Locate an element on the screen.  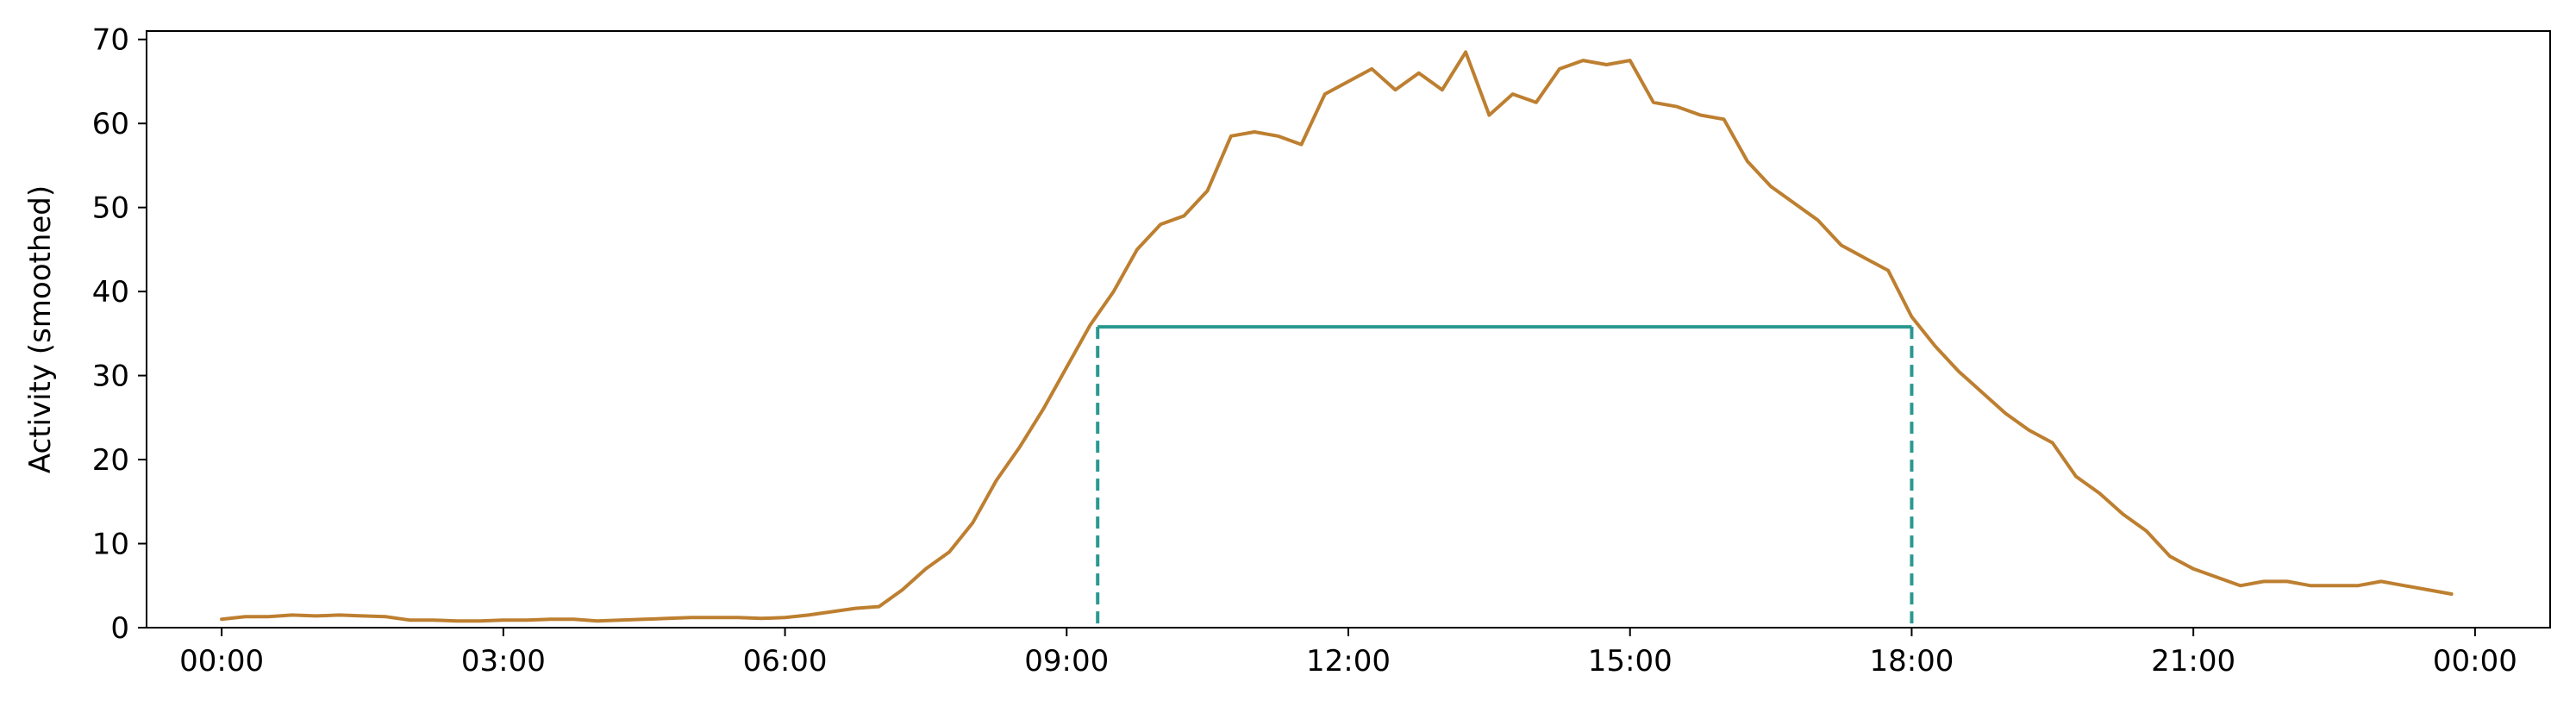
x-tick-label: 09:00 is located at coordinates (1066, 661).